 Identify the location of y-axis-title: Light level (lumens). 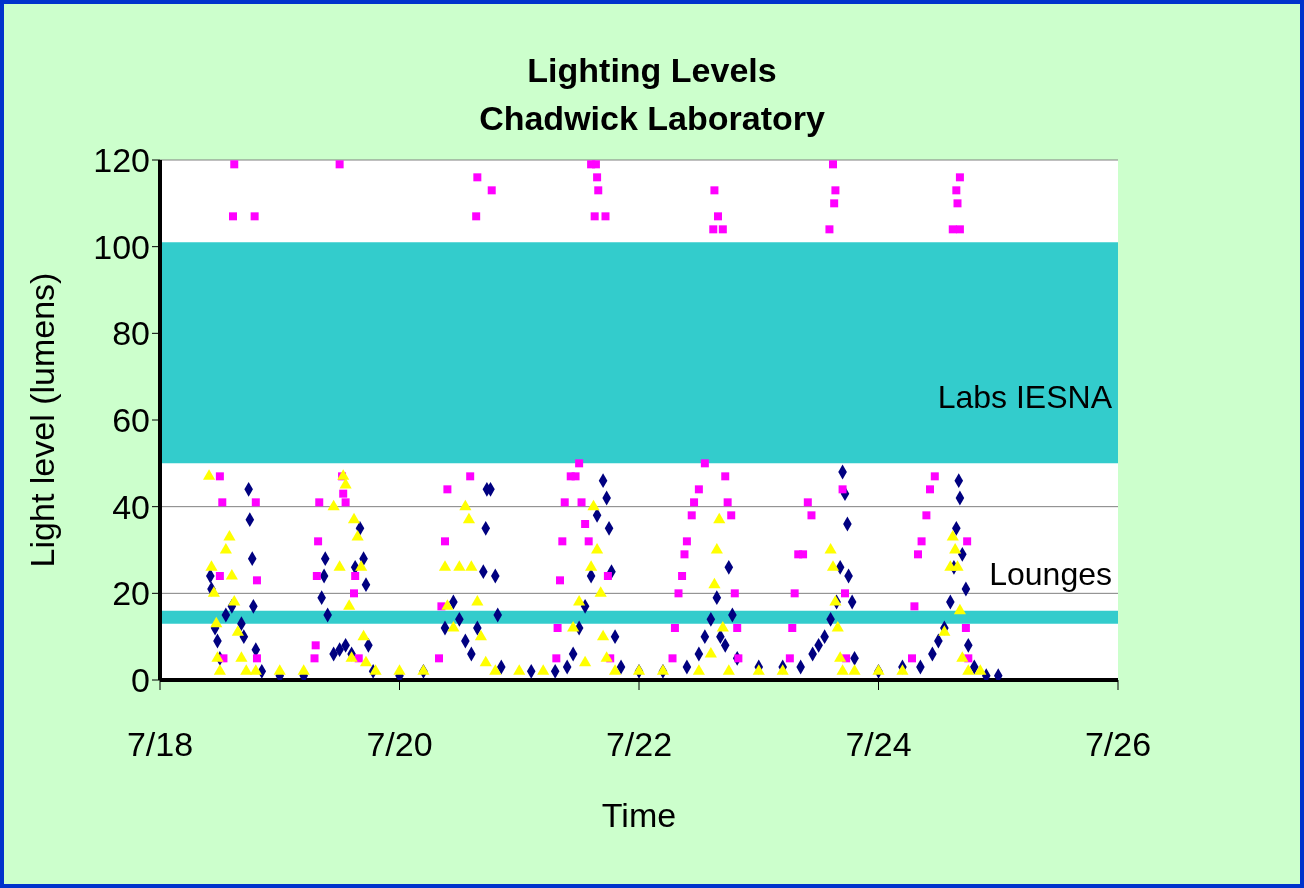
(42, 420).